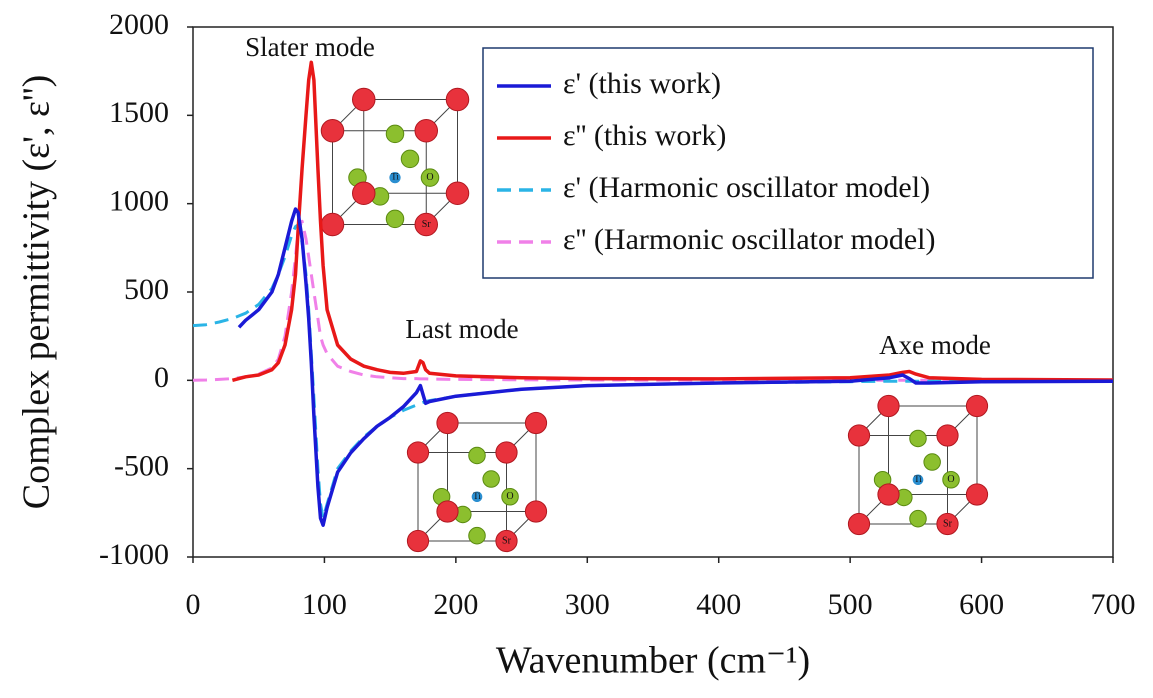 This screenshot has width=1153, height=698. Describe the element at coordinates (935, 345) in the screenshot. I see `annotation: Axe mode` at that location.